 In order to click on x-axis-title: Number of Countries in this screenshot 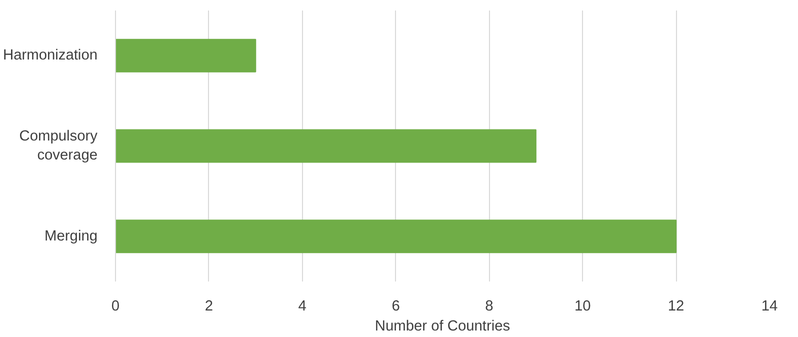, I will do `click(442, 326)`.